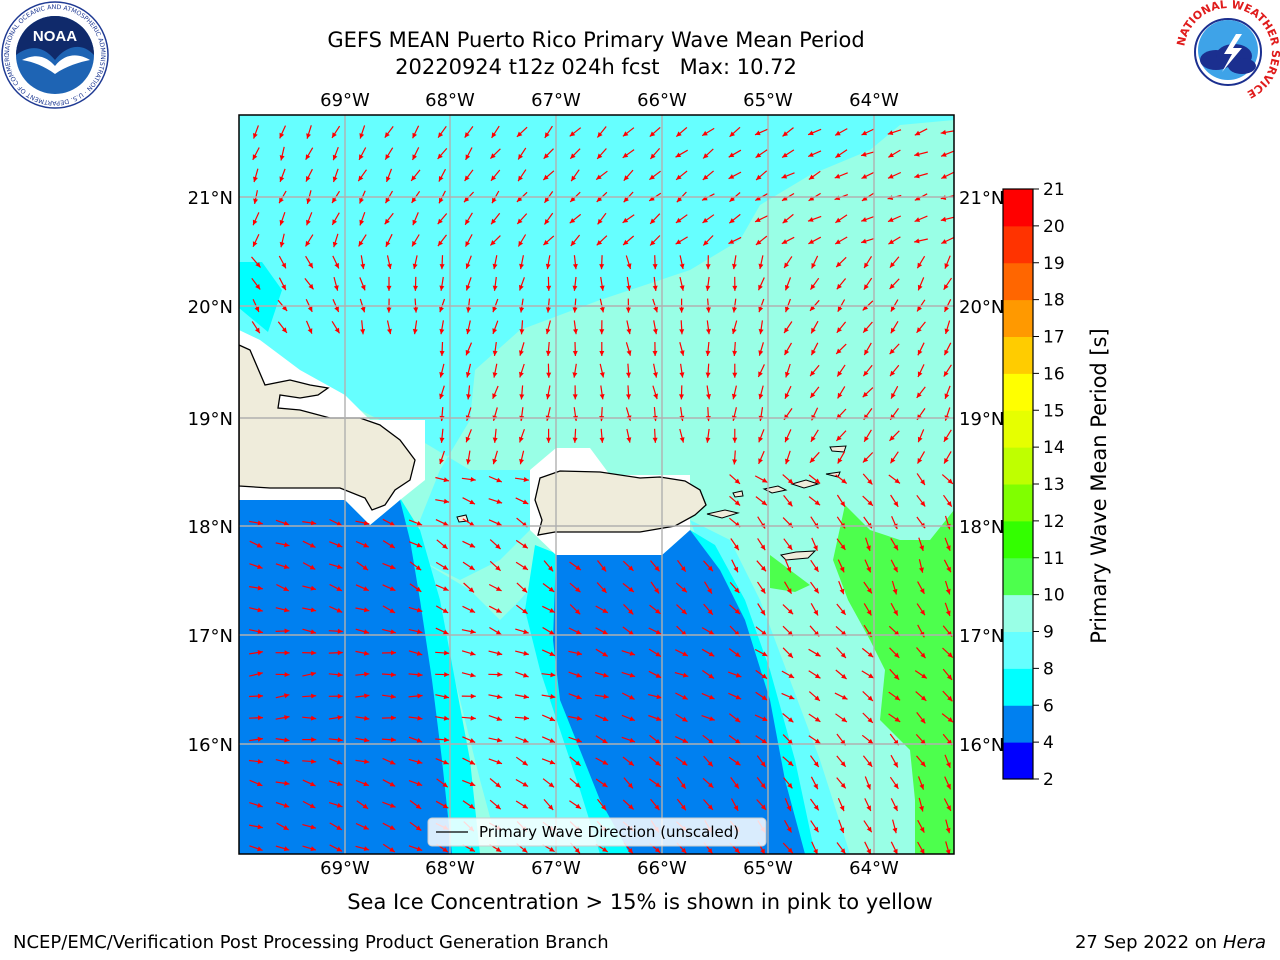 This screenshot has width=1280, height=960. Describe the element at coordinates (981, 745) in the screenshot. I see `lat-label-right: 16°N` at that location.